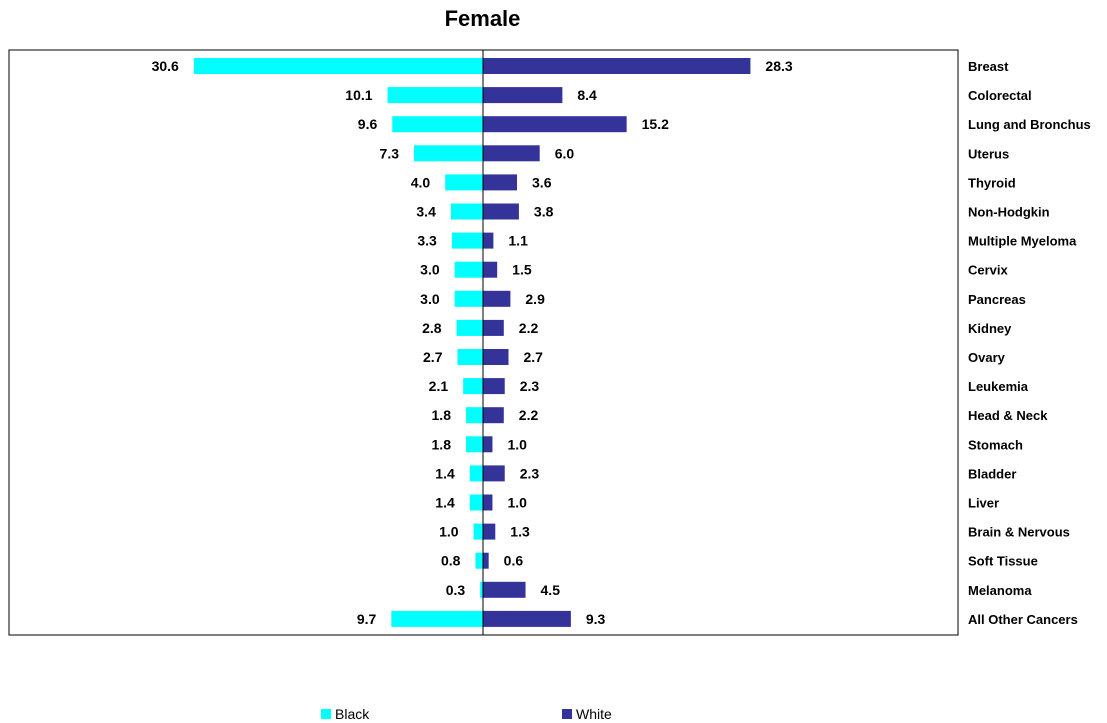  Describe the element at coordinates (439, 386) in the screenshot. I see `label-black-leukemia: 2.1` at that location.